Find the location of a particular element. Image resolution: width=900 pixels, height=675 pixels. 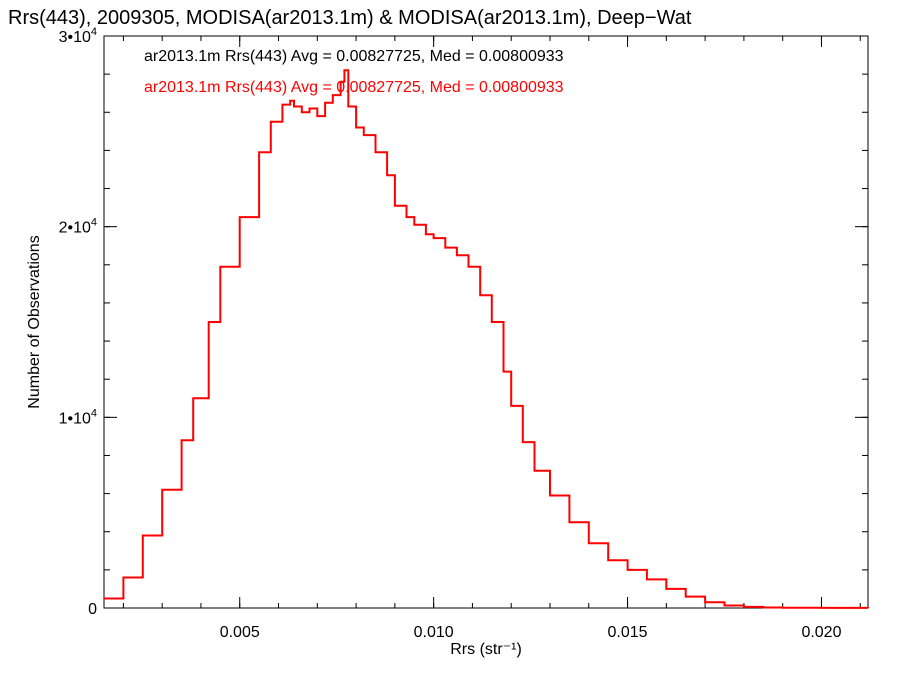

y-axis-label: Number of Observations is located at coordinates (34, 321).